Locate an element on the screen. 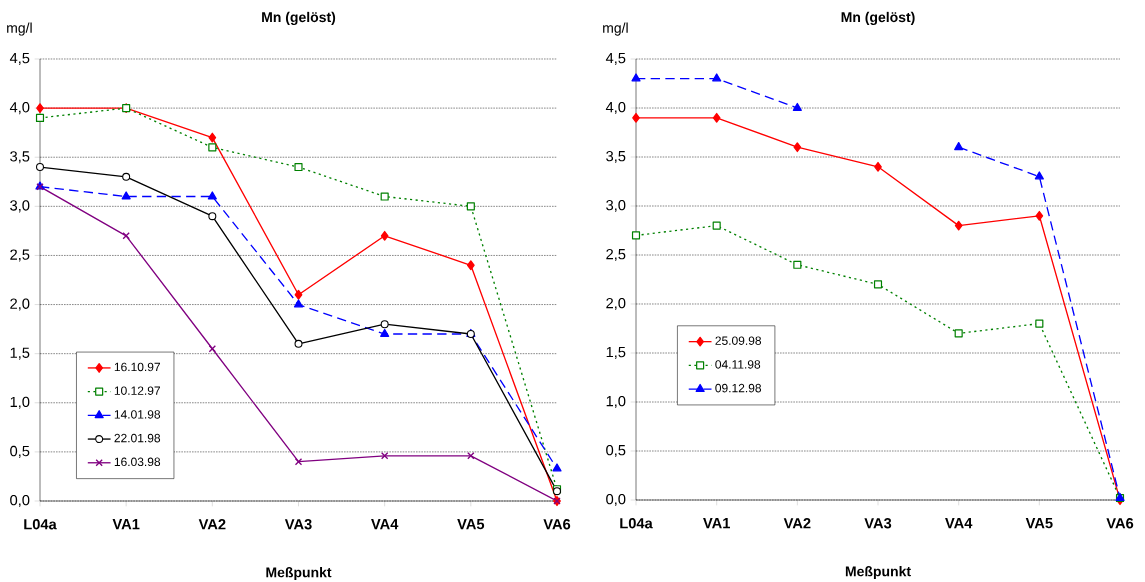  legend-label: 14.01.98 is located at coordinates (137, 414).